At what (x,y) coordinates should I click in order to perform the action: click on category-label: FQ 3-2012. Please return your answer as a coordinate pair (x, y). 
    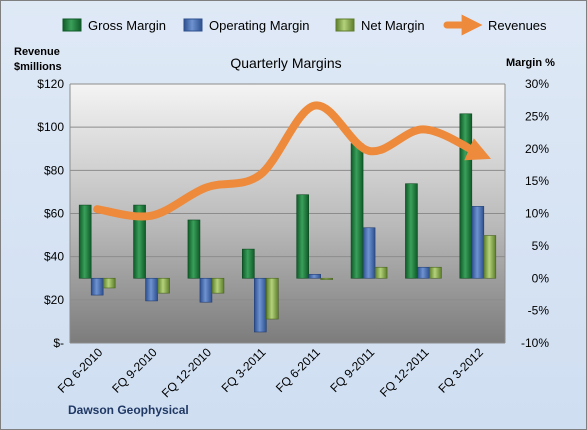
    Looking at the image, I should click on (460, 370).